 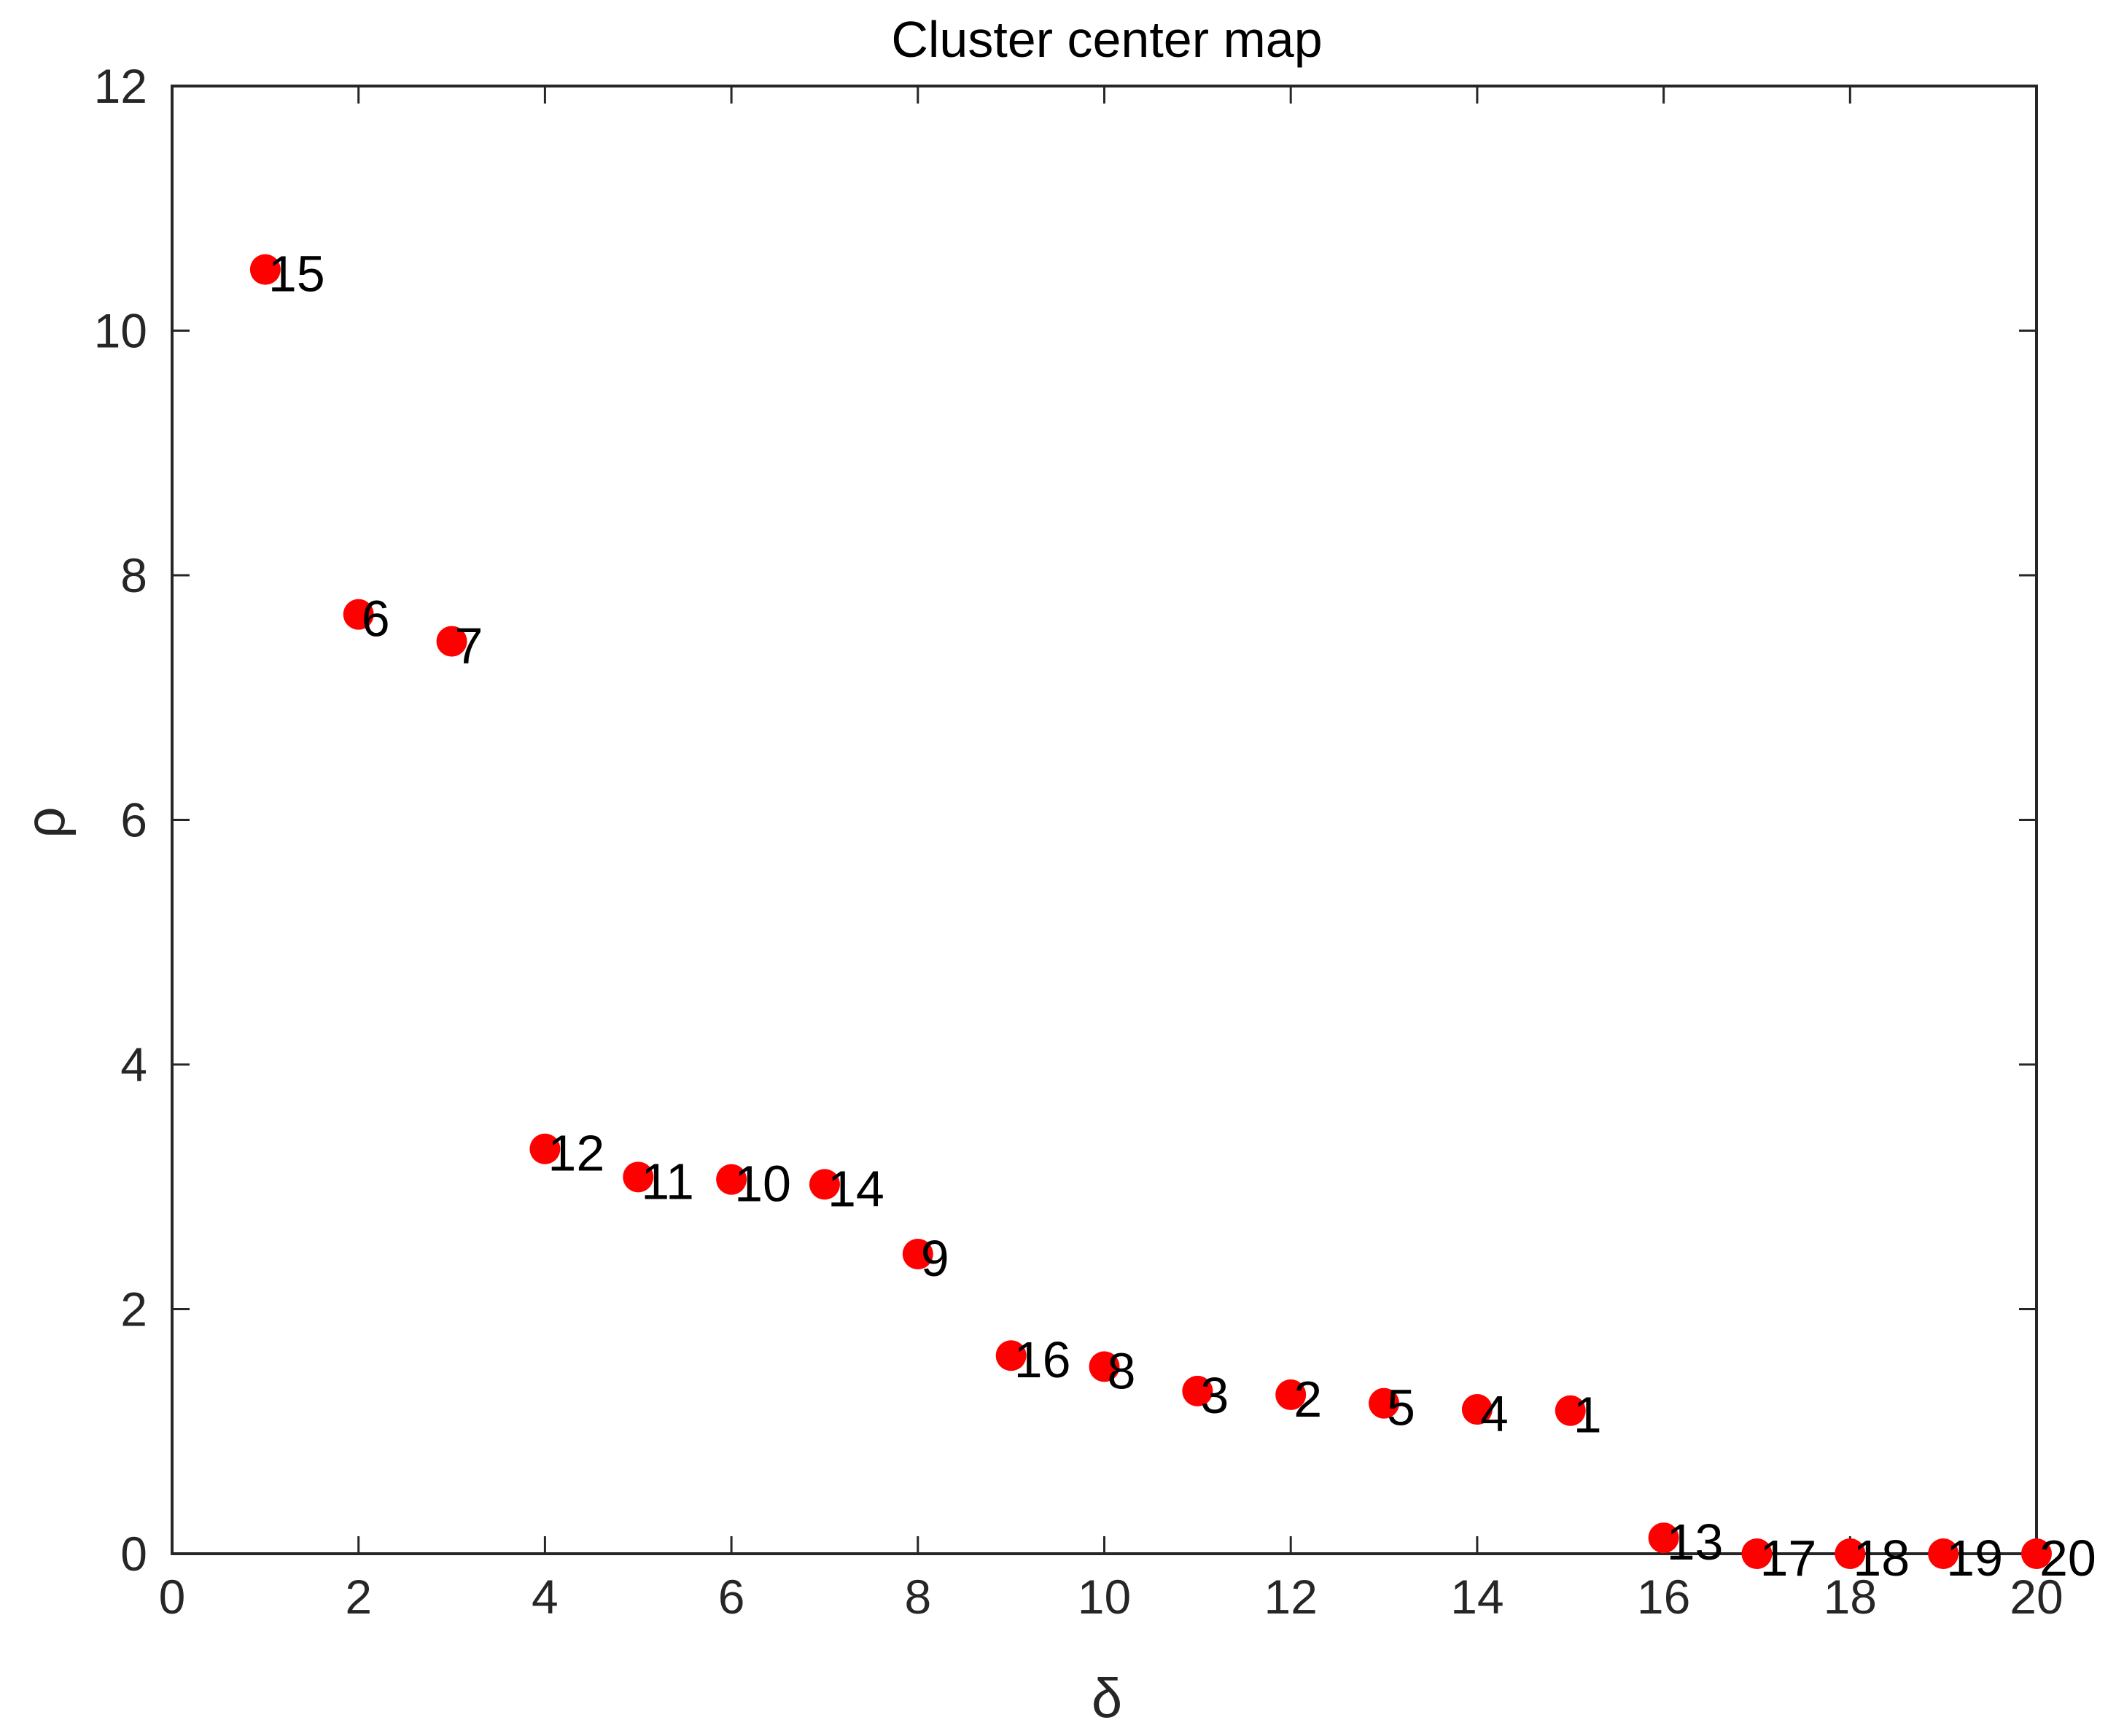 What do you see at coordinates (172, 1597) in the screenshot?
I see `x-tick-label: 0` at bounding box center [172, 1597].